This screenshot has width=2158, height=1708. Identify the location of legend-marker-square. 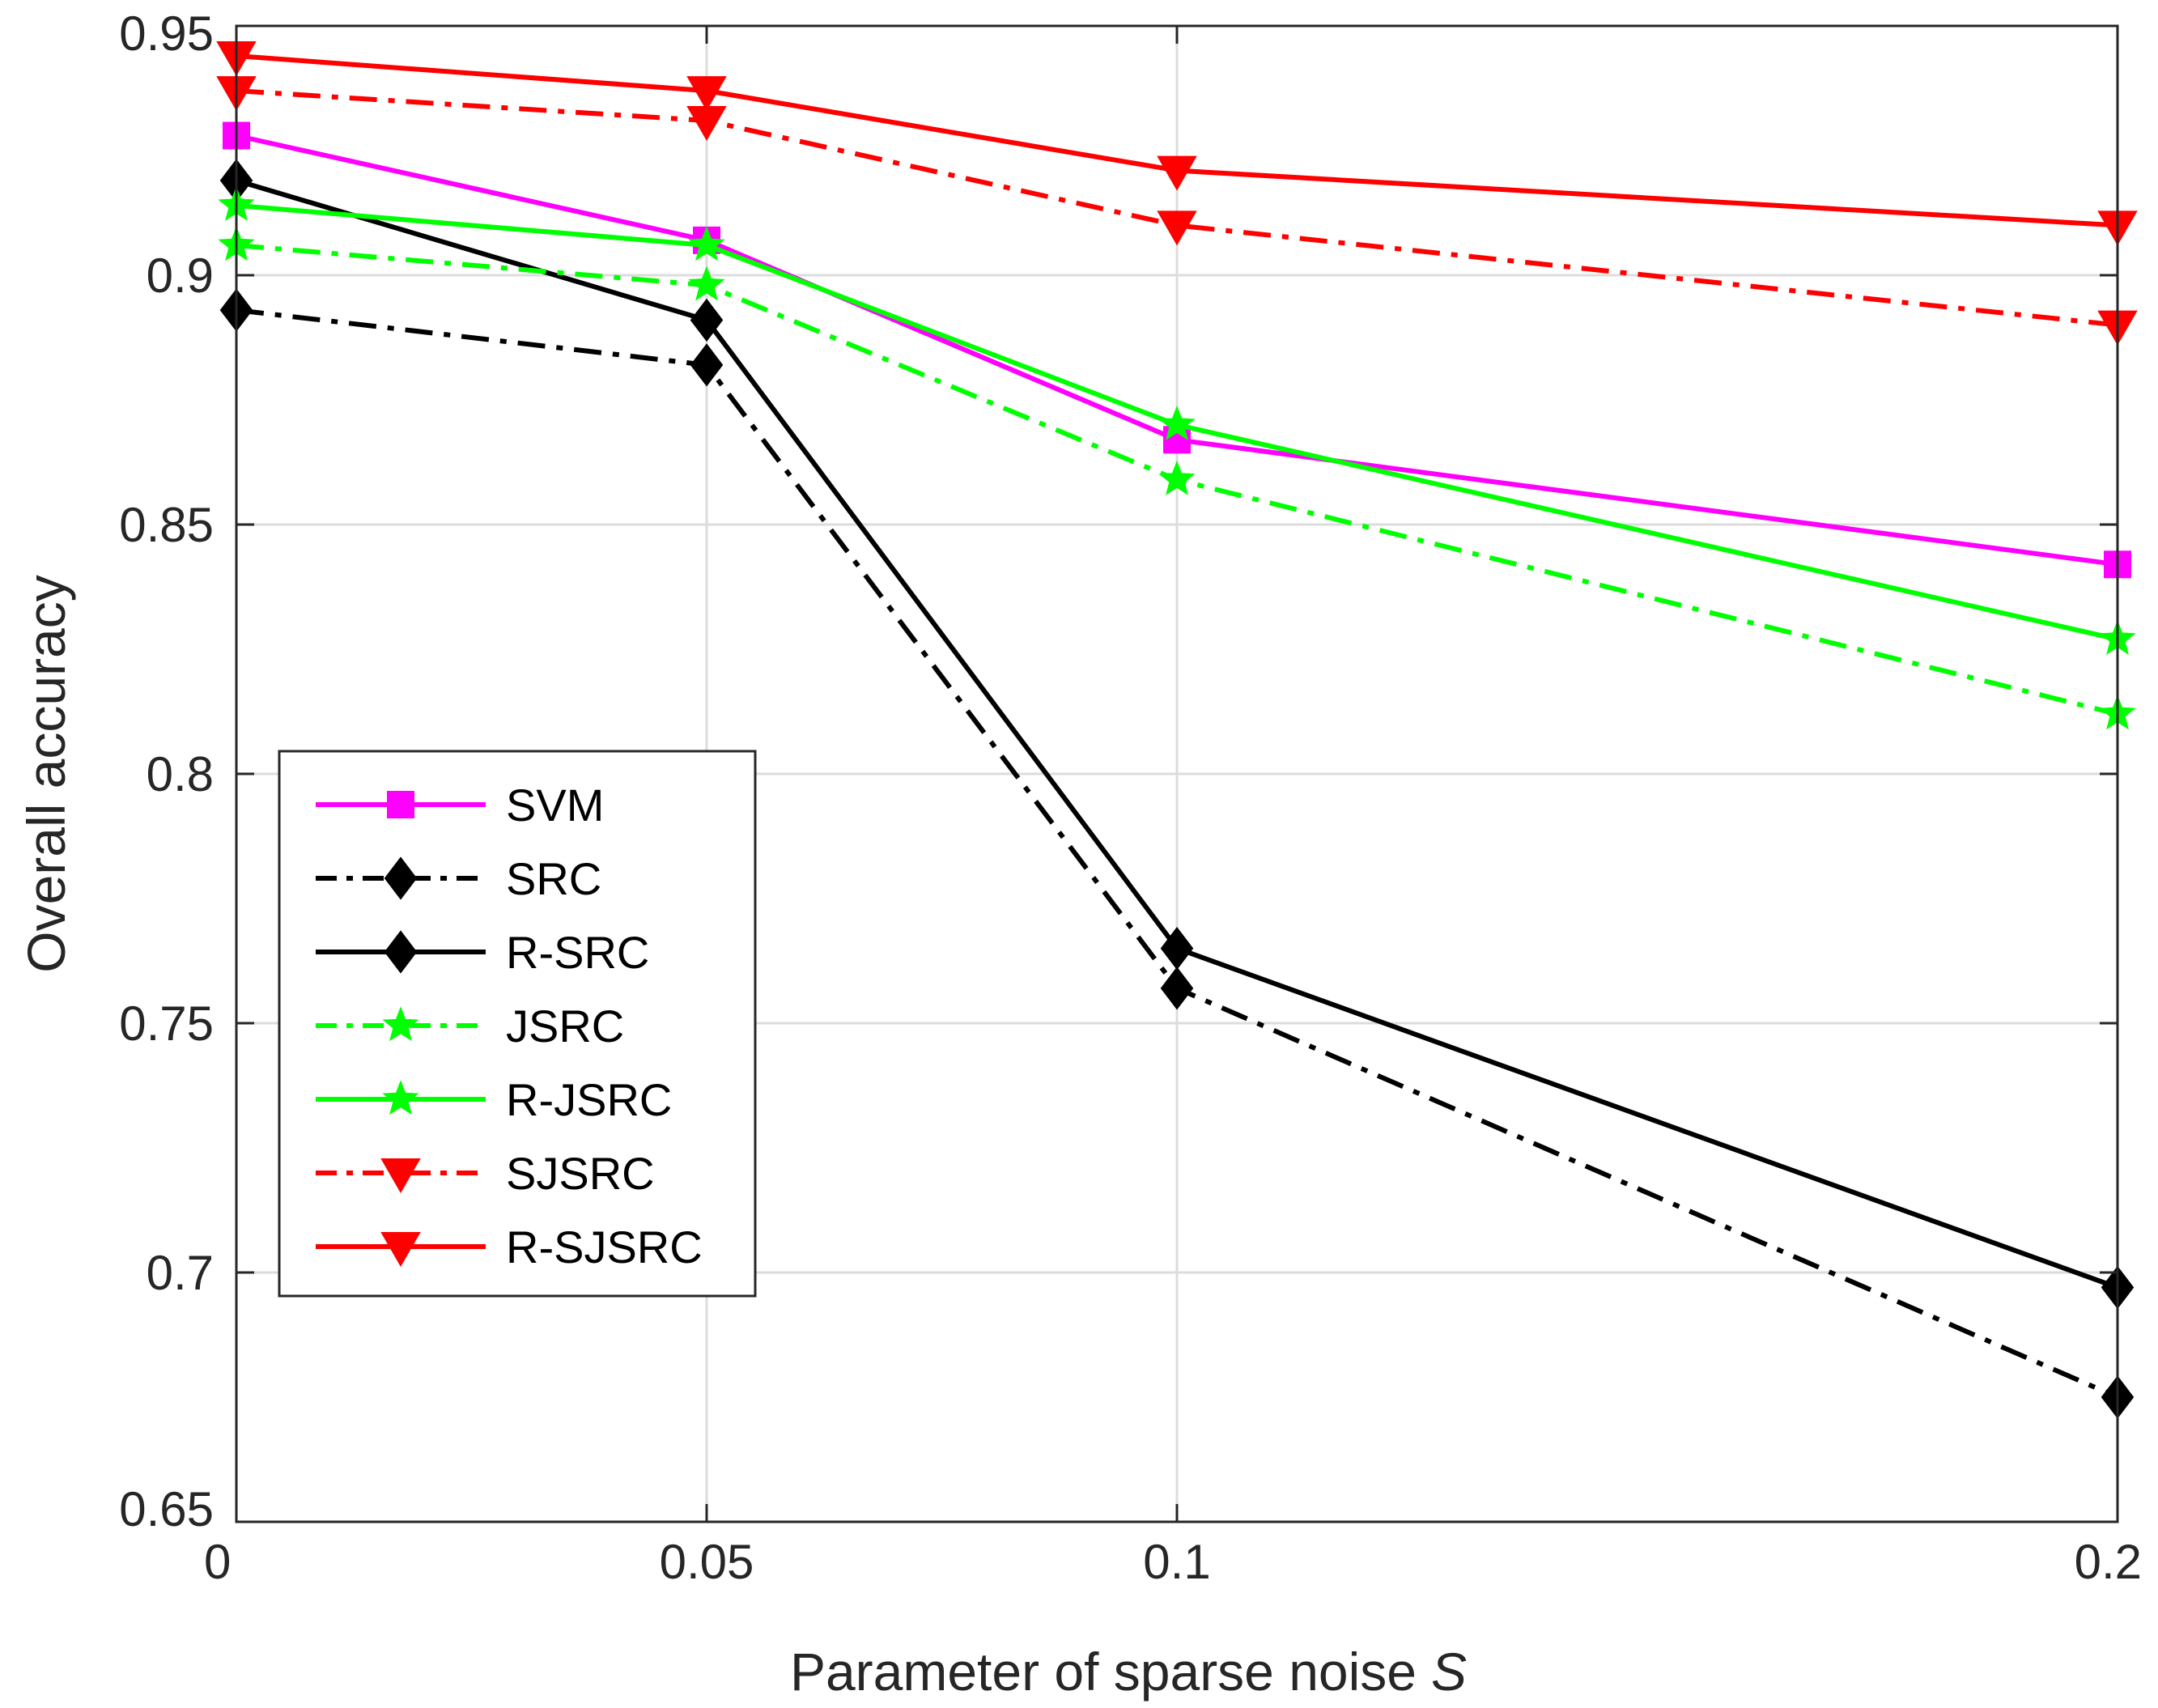
(401, 804).